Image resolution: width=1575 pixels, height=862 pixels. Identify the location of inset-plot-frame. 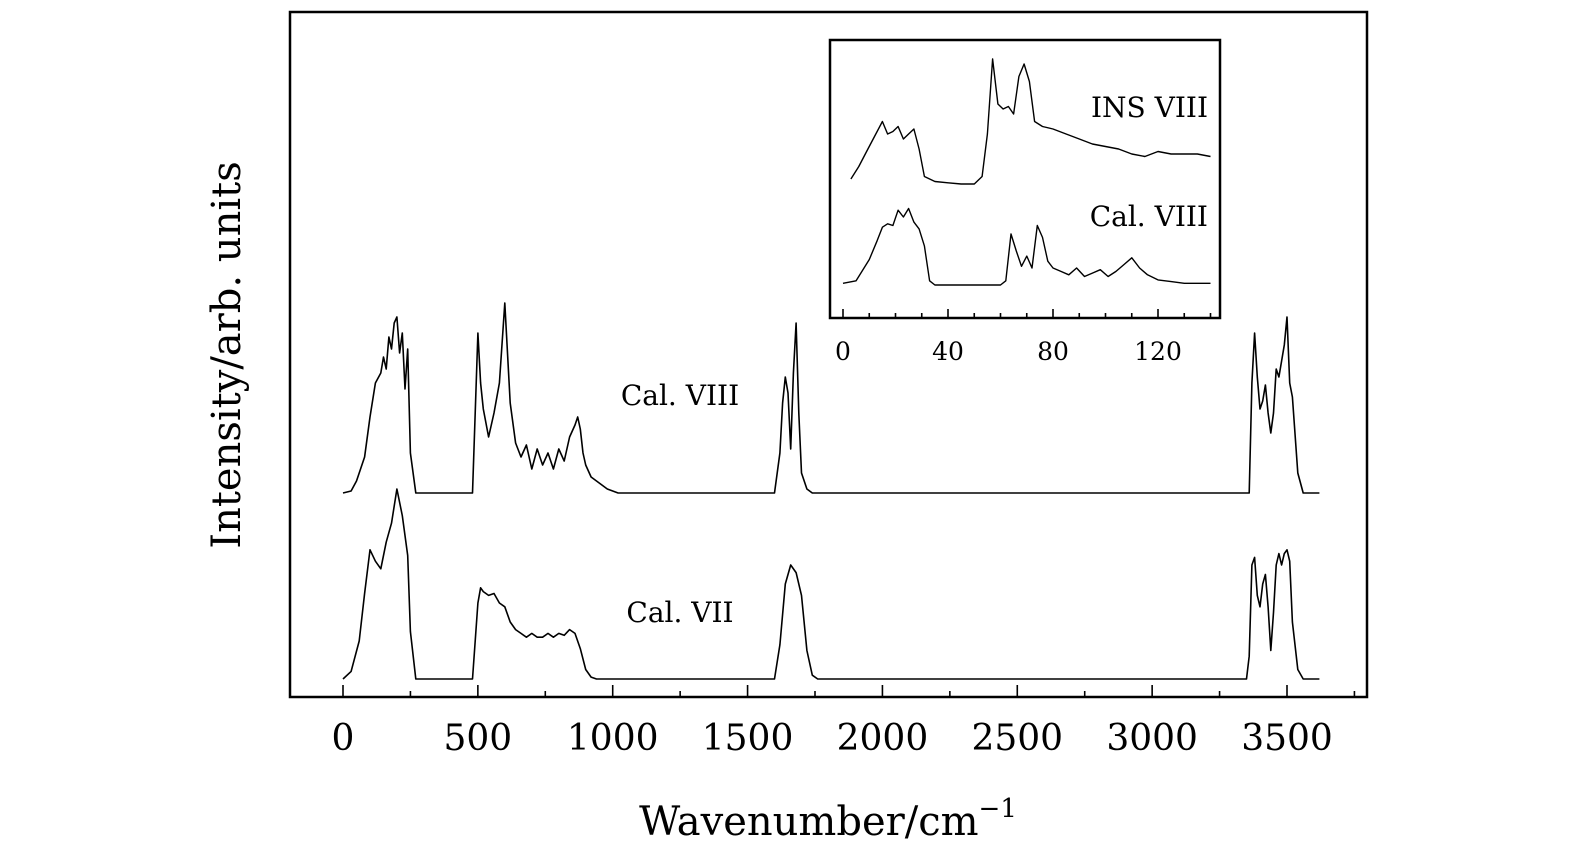
(1025, 179).